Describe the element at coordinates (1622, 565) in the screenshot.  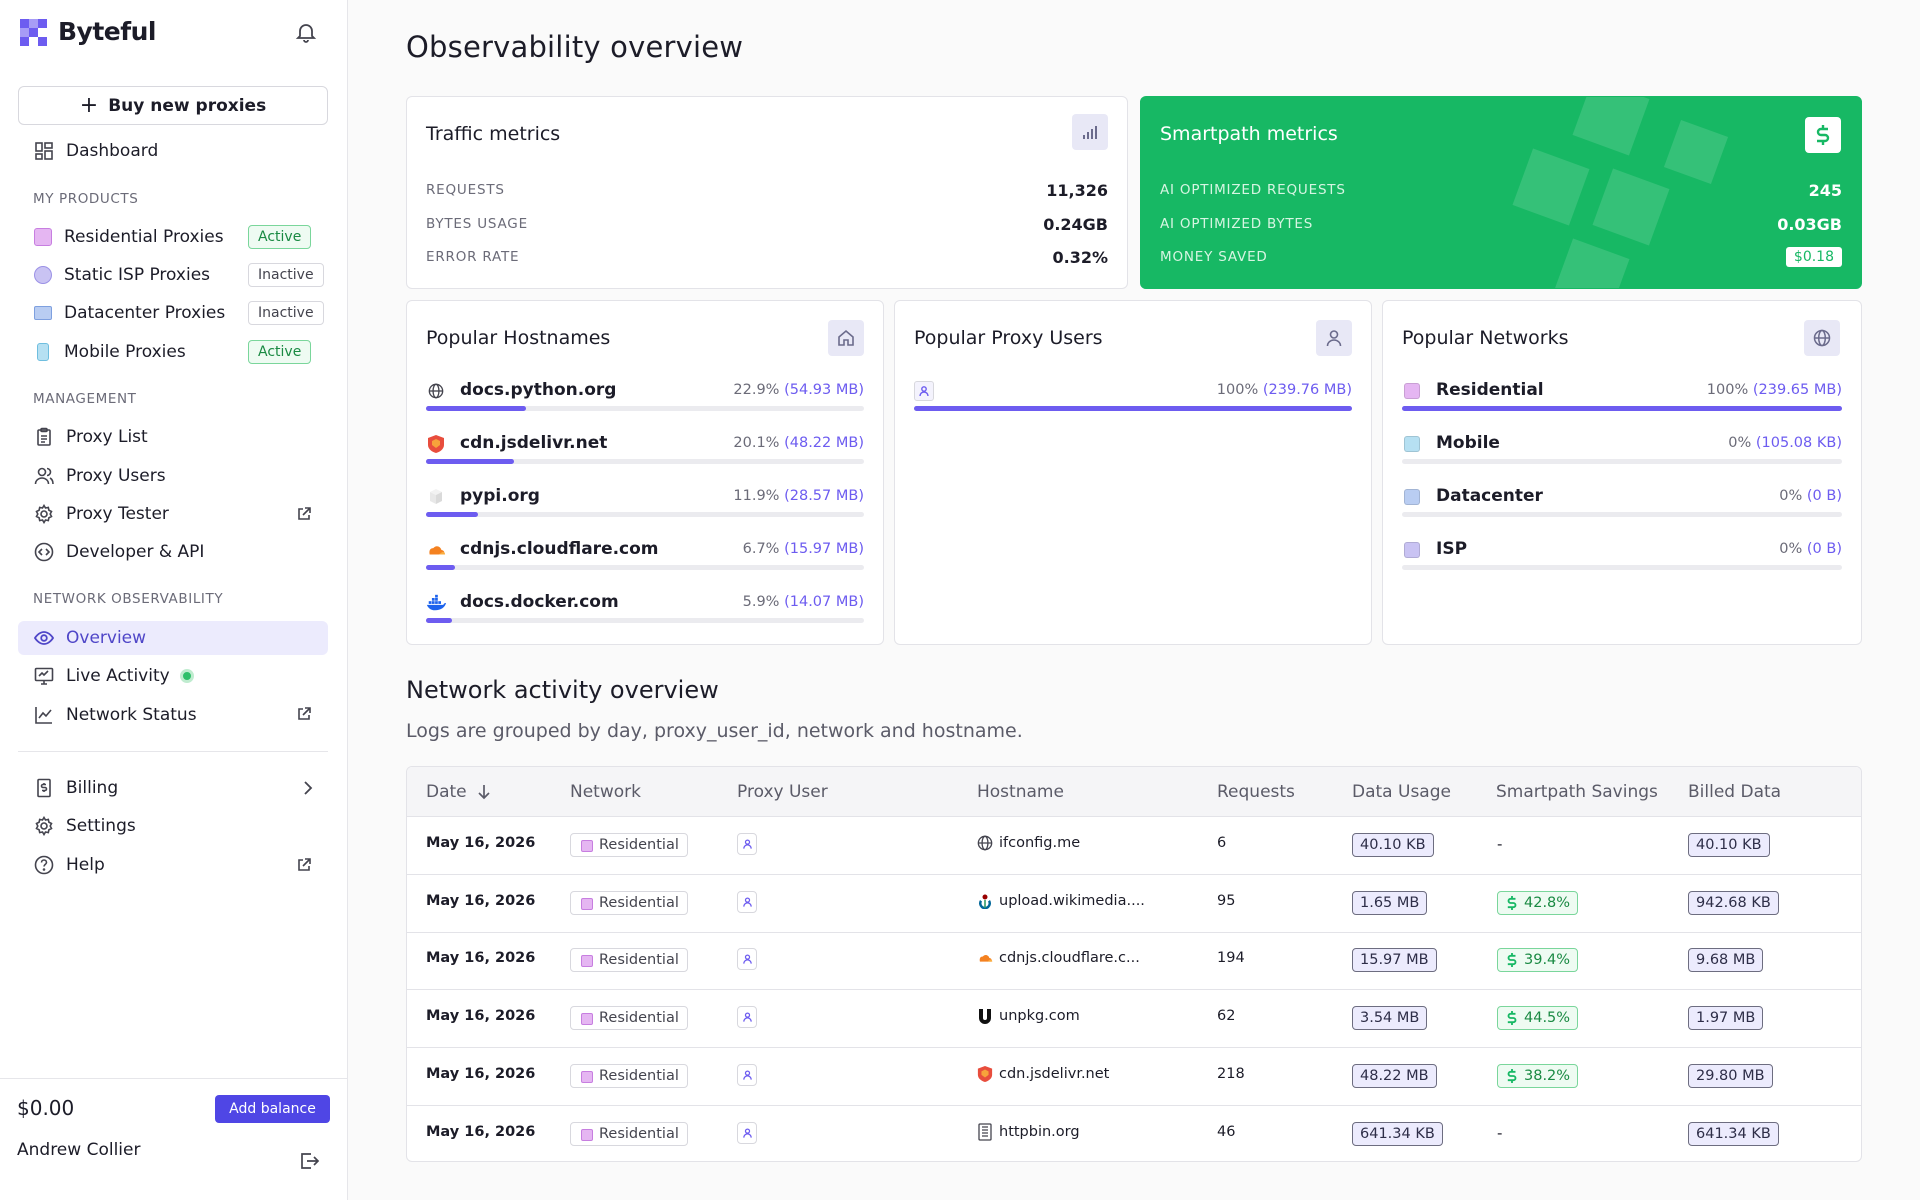
I see `network-row: ISP 0% (0 B)` at that location.